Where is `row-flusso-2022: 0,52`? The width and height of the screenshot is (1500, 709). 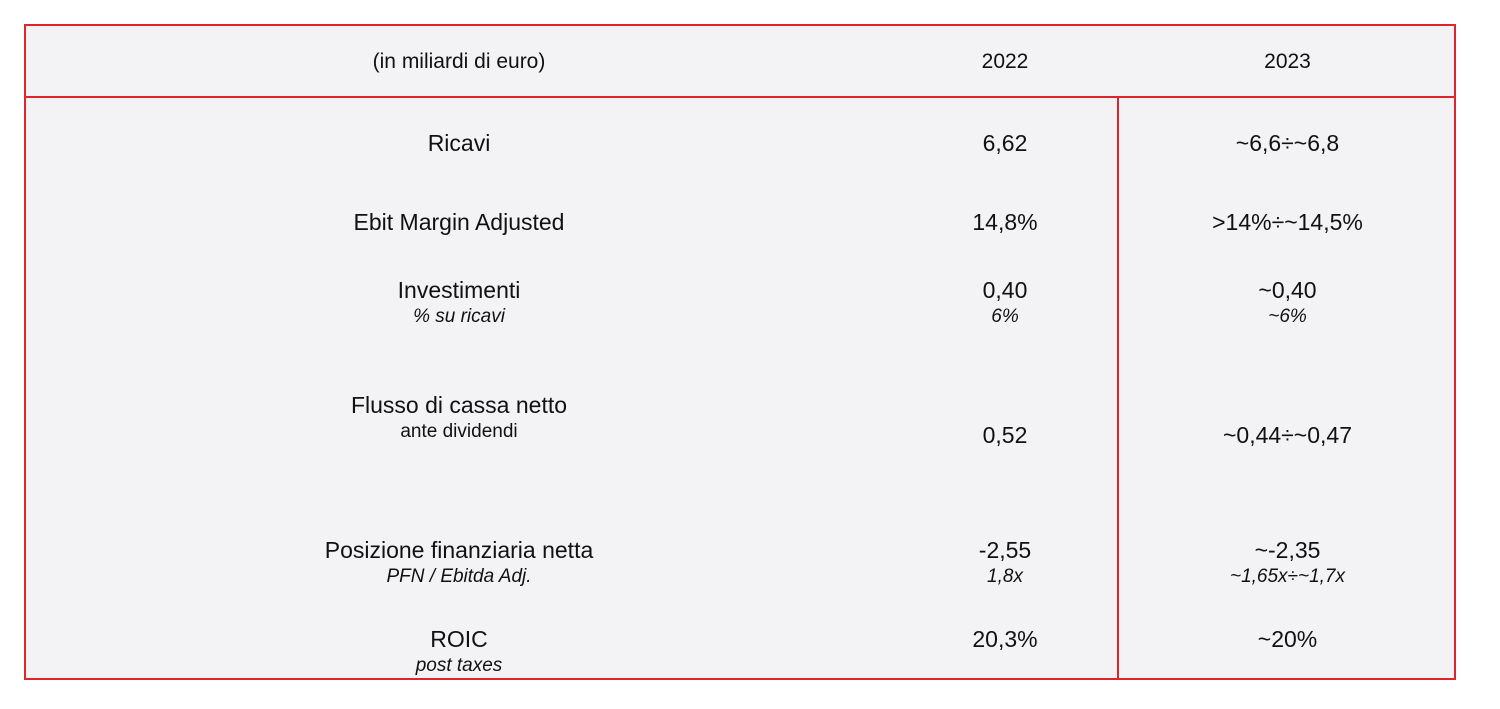 row-flusso-2022: 0,52 is located at coordinates (1005, 435).